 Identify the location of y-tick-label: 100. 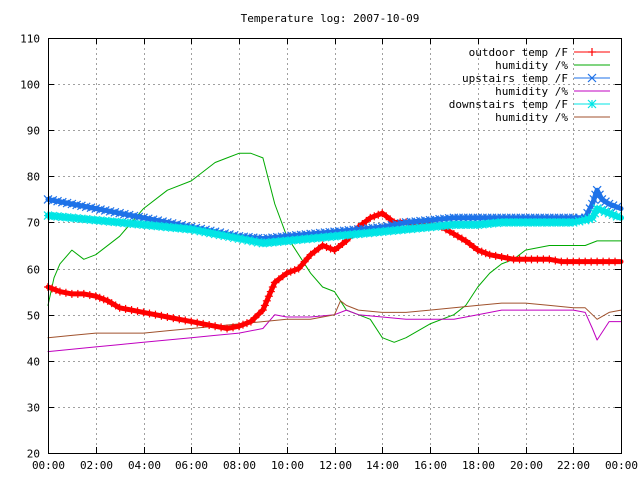
(30, 85).